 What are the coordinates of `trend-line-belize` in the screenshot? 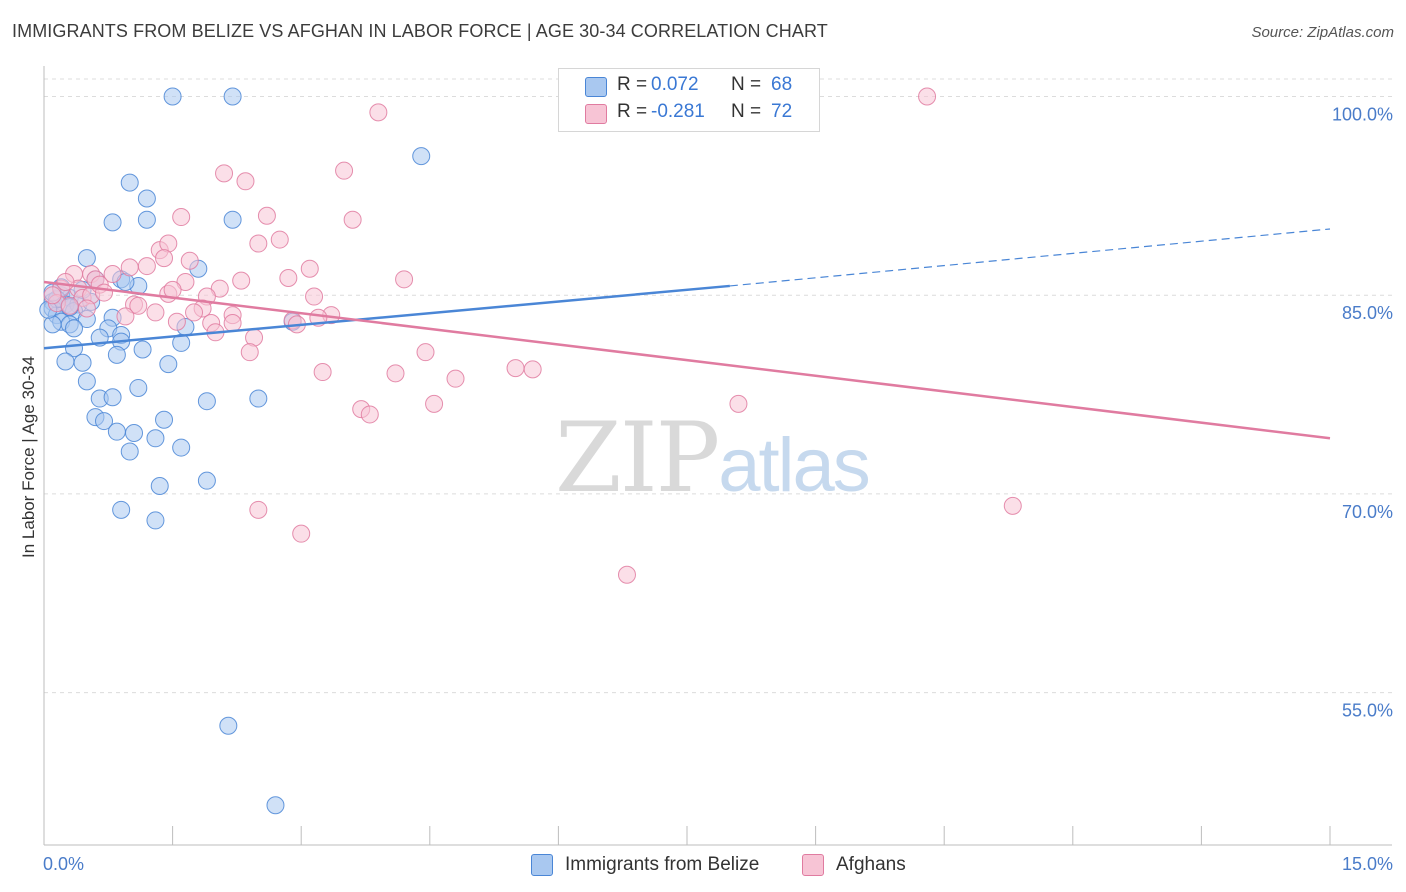 It's located at (386, 317).